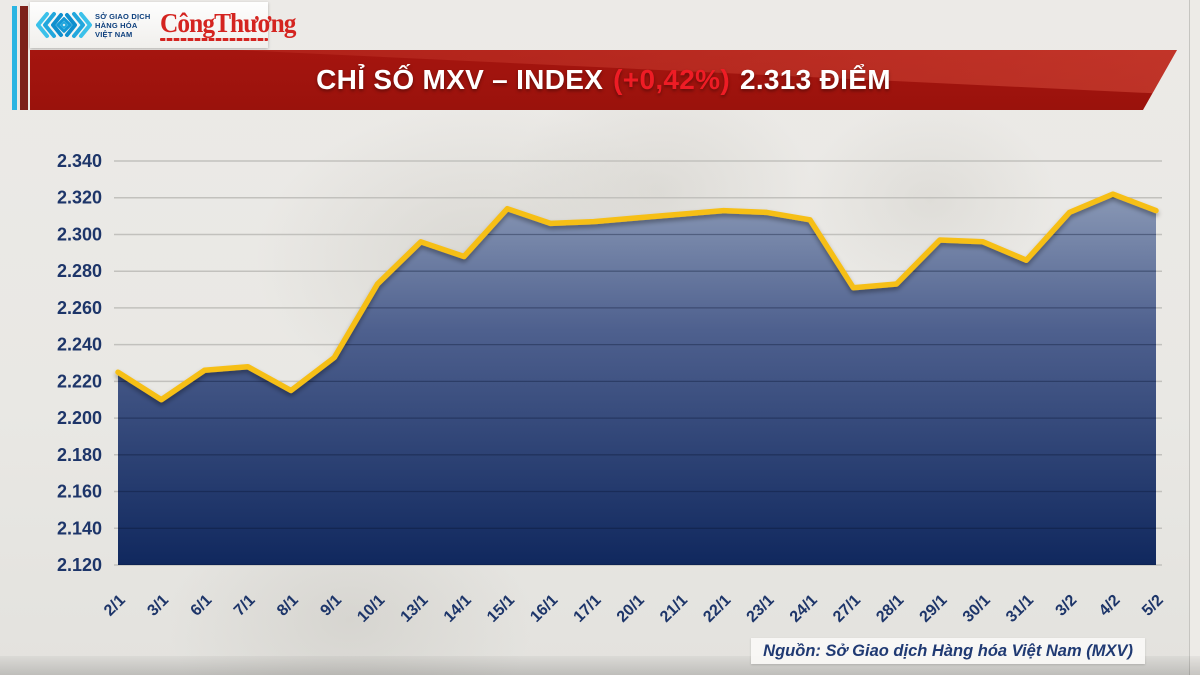 The height and width of the screenshot is (675, 1200). Describe the element at coordinates (79, 455) in the screenshot. I see `y-tick-label: 2.180` at that location.